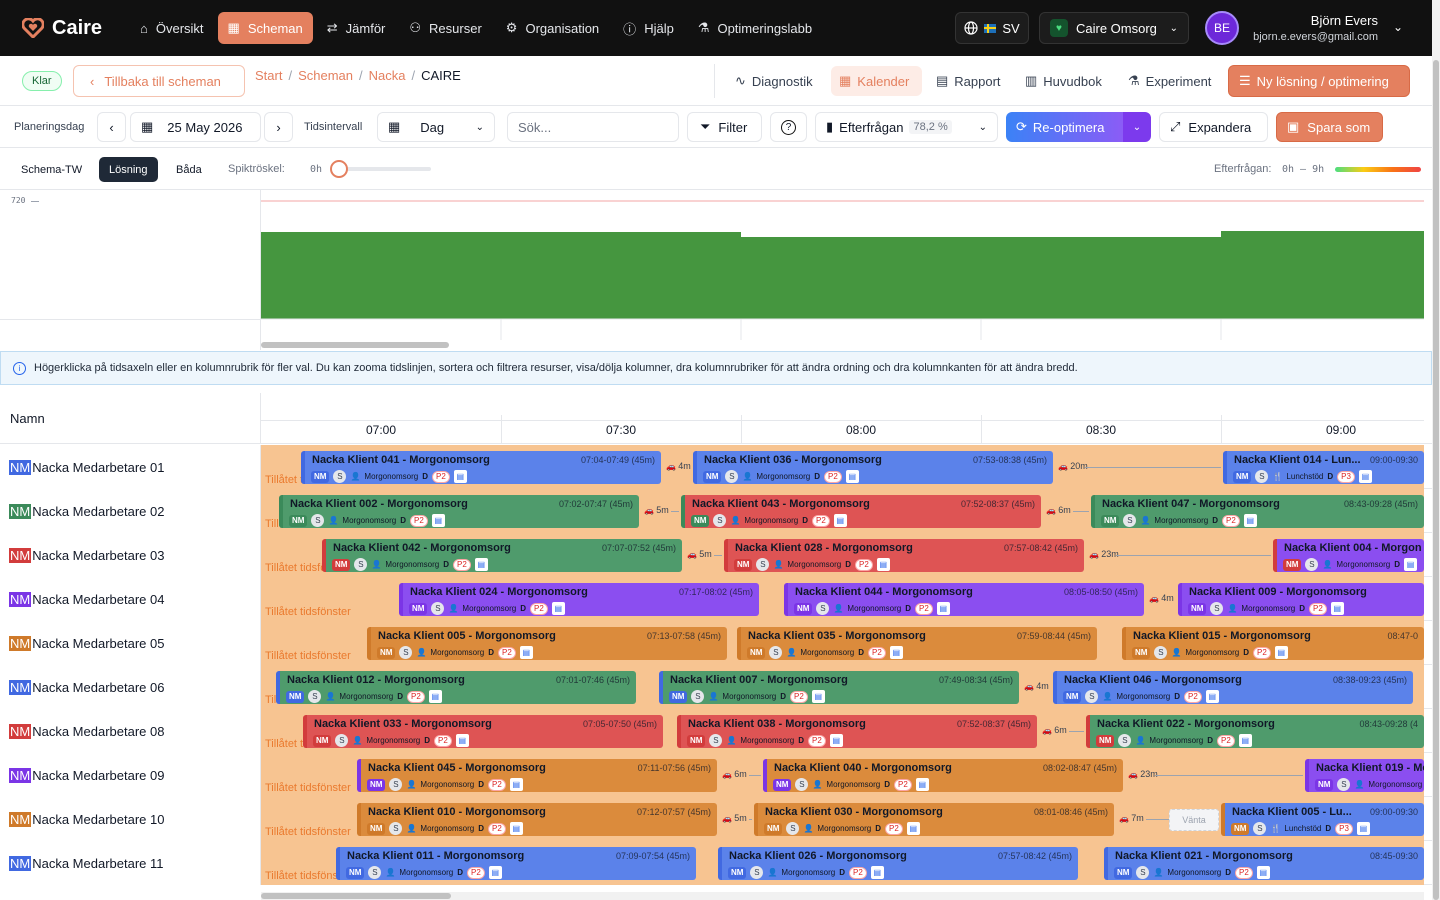  What do you see at coordinates (1436, 450) in the screenshot?
I see `page-scrollbar` at bounding box center [1436, 450].